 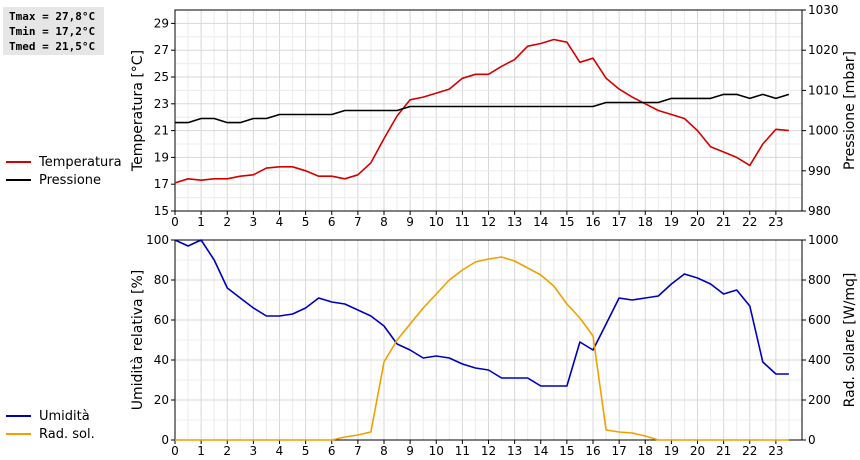 I want to click on y-left-tick-label: 60, so click(x=161, y=320).